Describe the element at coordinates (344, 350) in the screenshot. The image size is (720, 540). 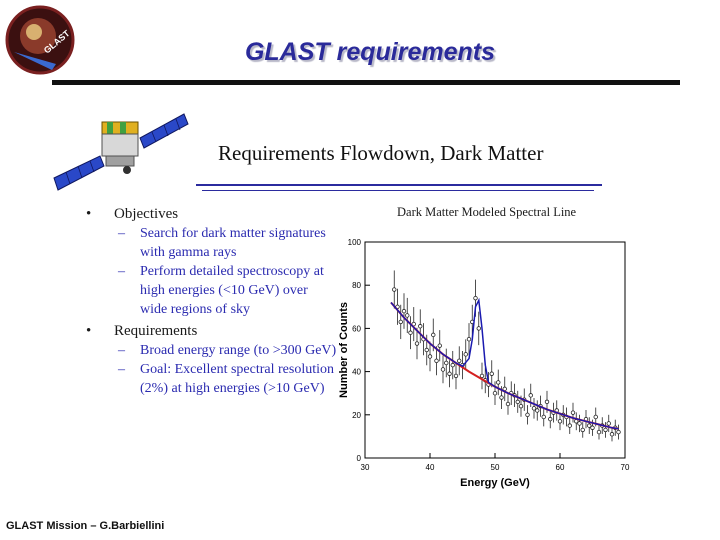
I see `y-axis-label: Number of Counts` at that location.